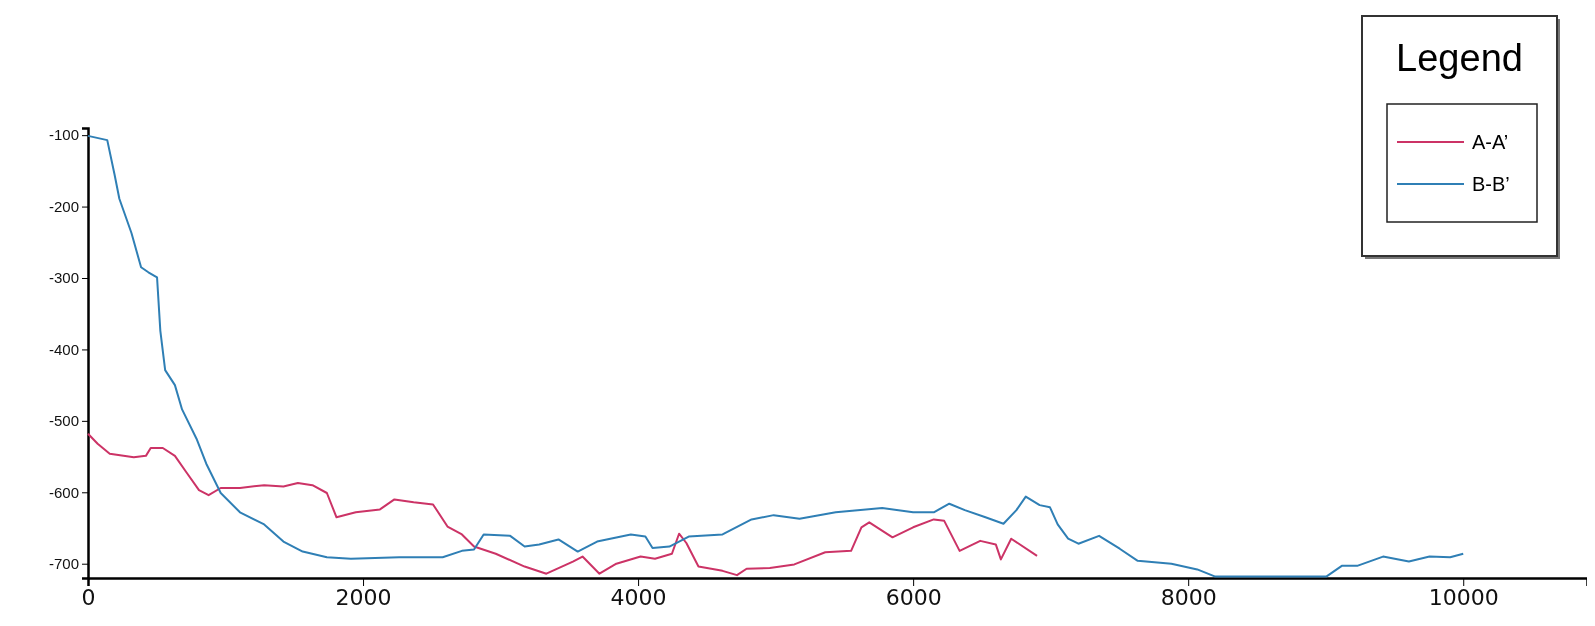  I want to click on y-tick-label: -300, so click(63, 278).